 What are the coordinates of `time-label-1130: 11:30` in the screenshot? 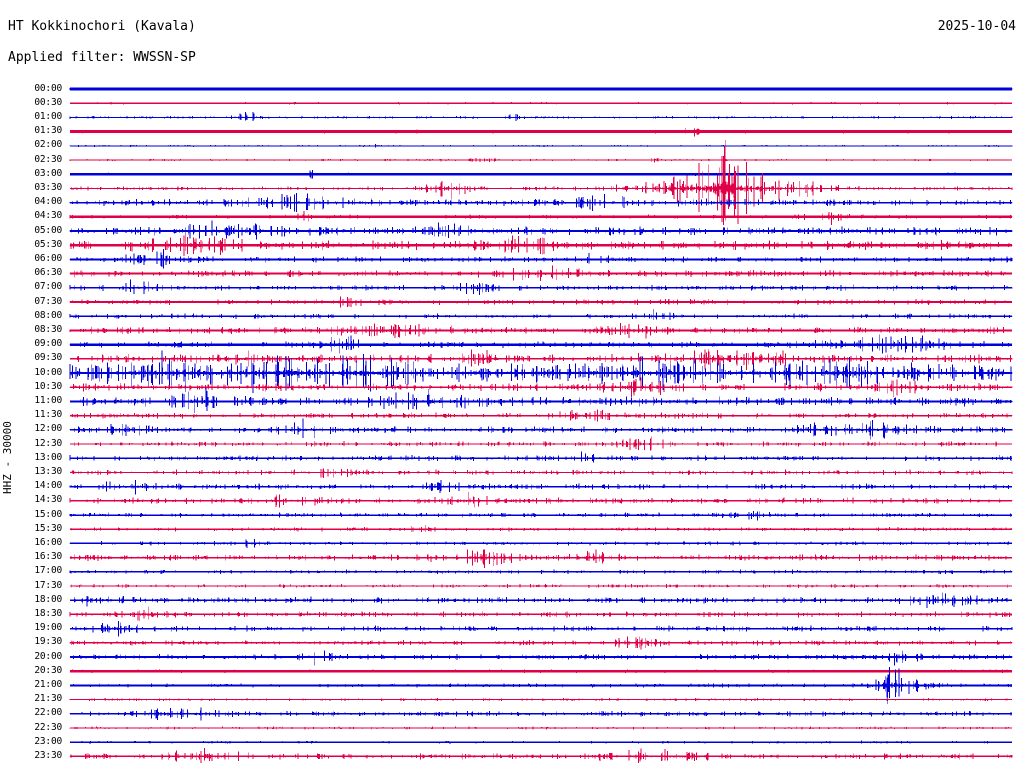 It's located at (48, 415).